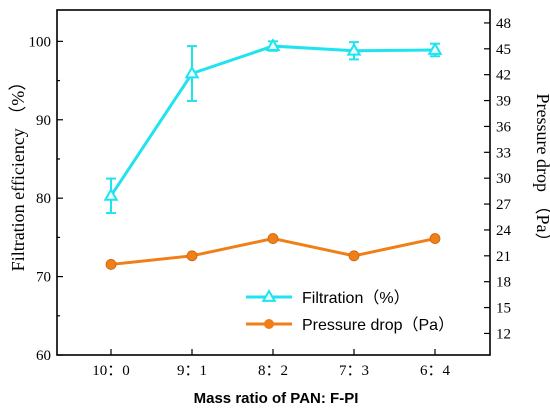  I want to click on y-left-tick-label: 90, so click(43, 121).